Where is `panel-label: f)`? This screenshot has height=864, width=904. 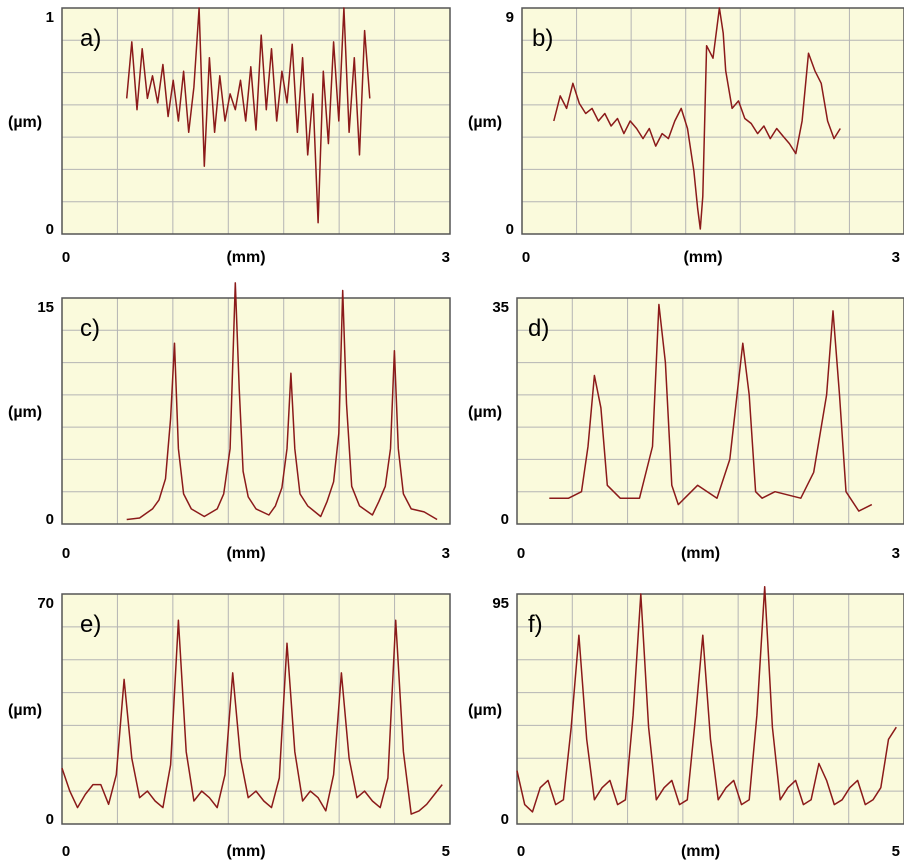
panel-label: f) is located at coordinates (535, 624).